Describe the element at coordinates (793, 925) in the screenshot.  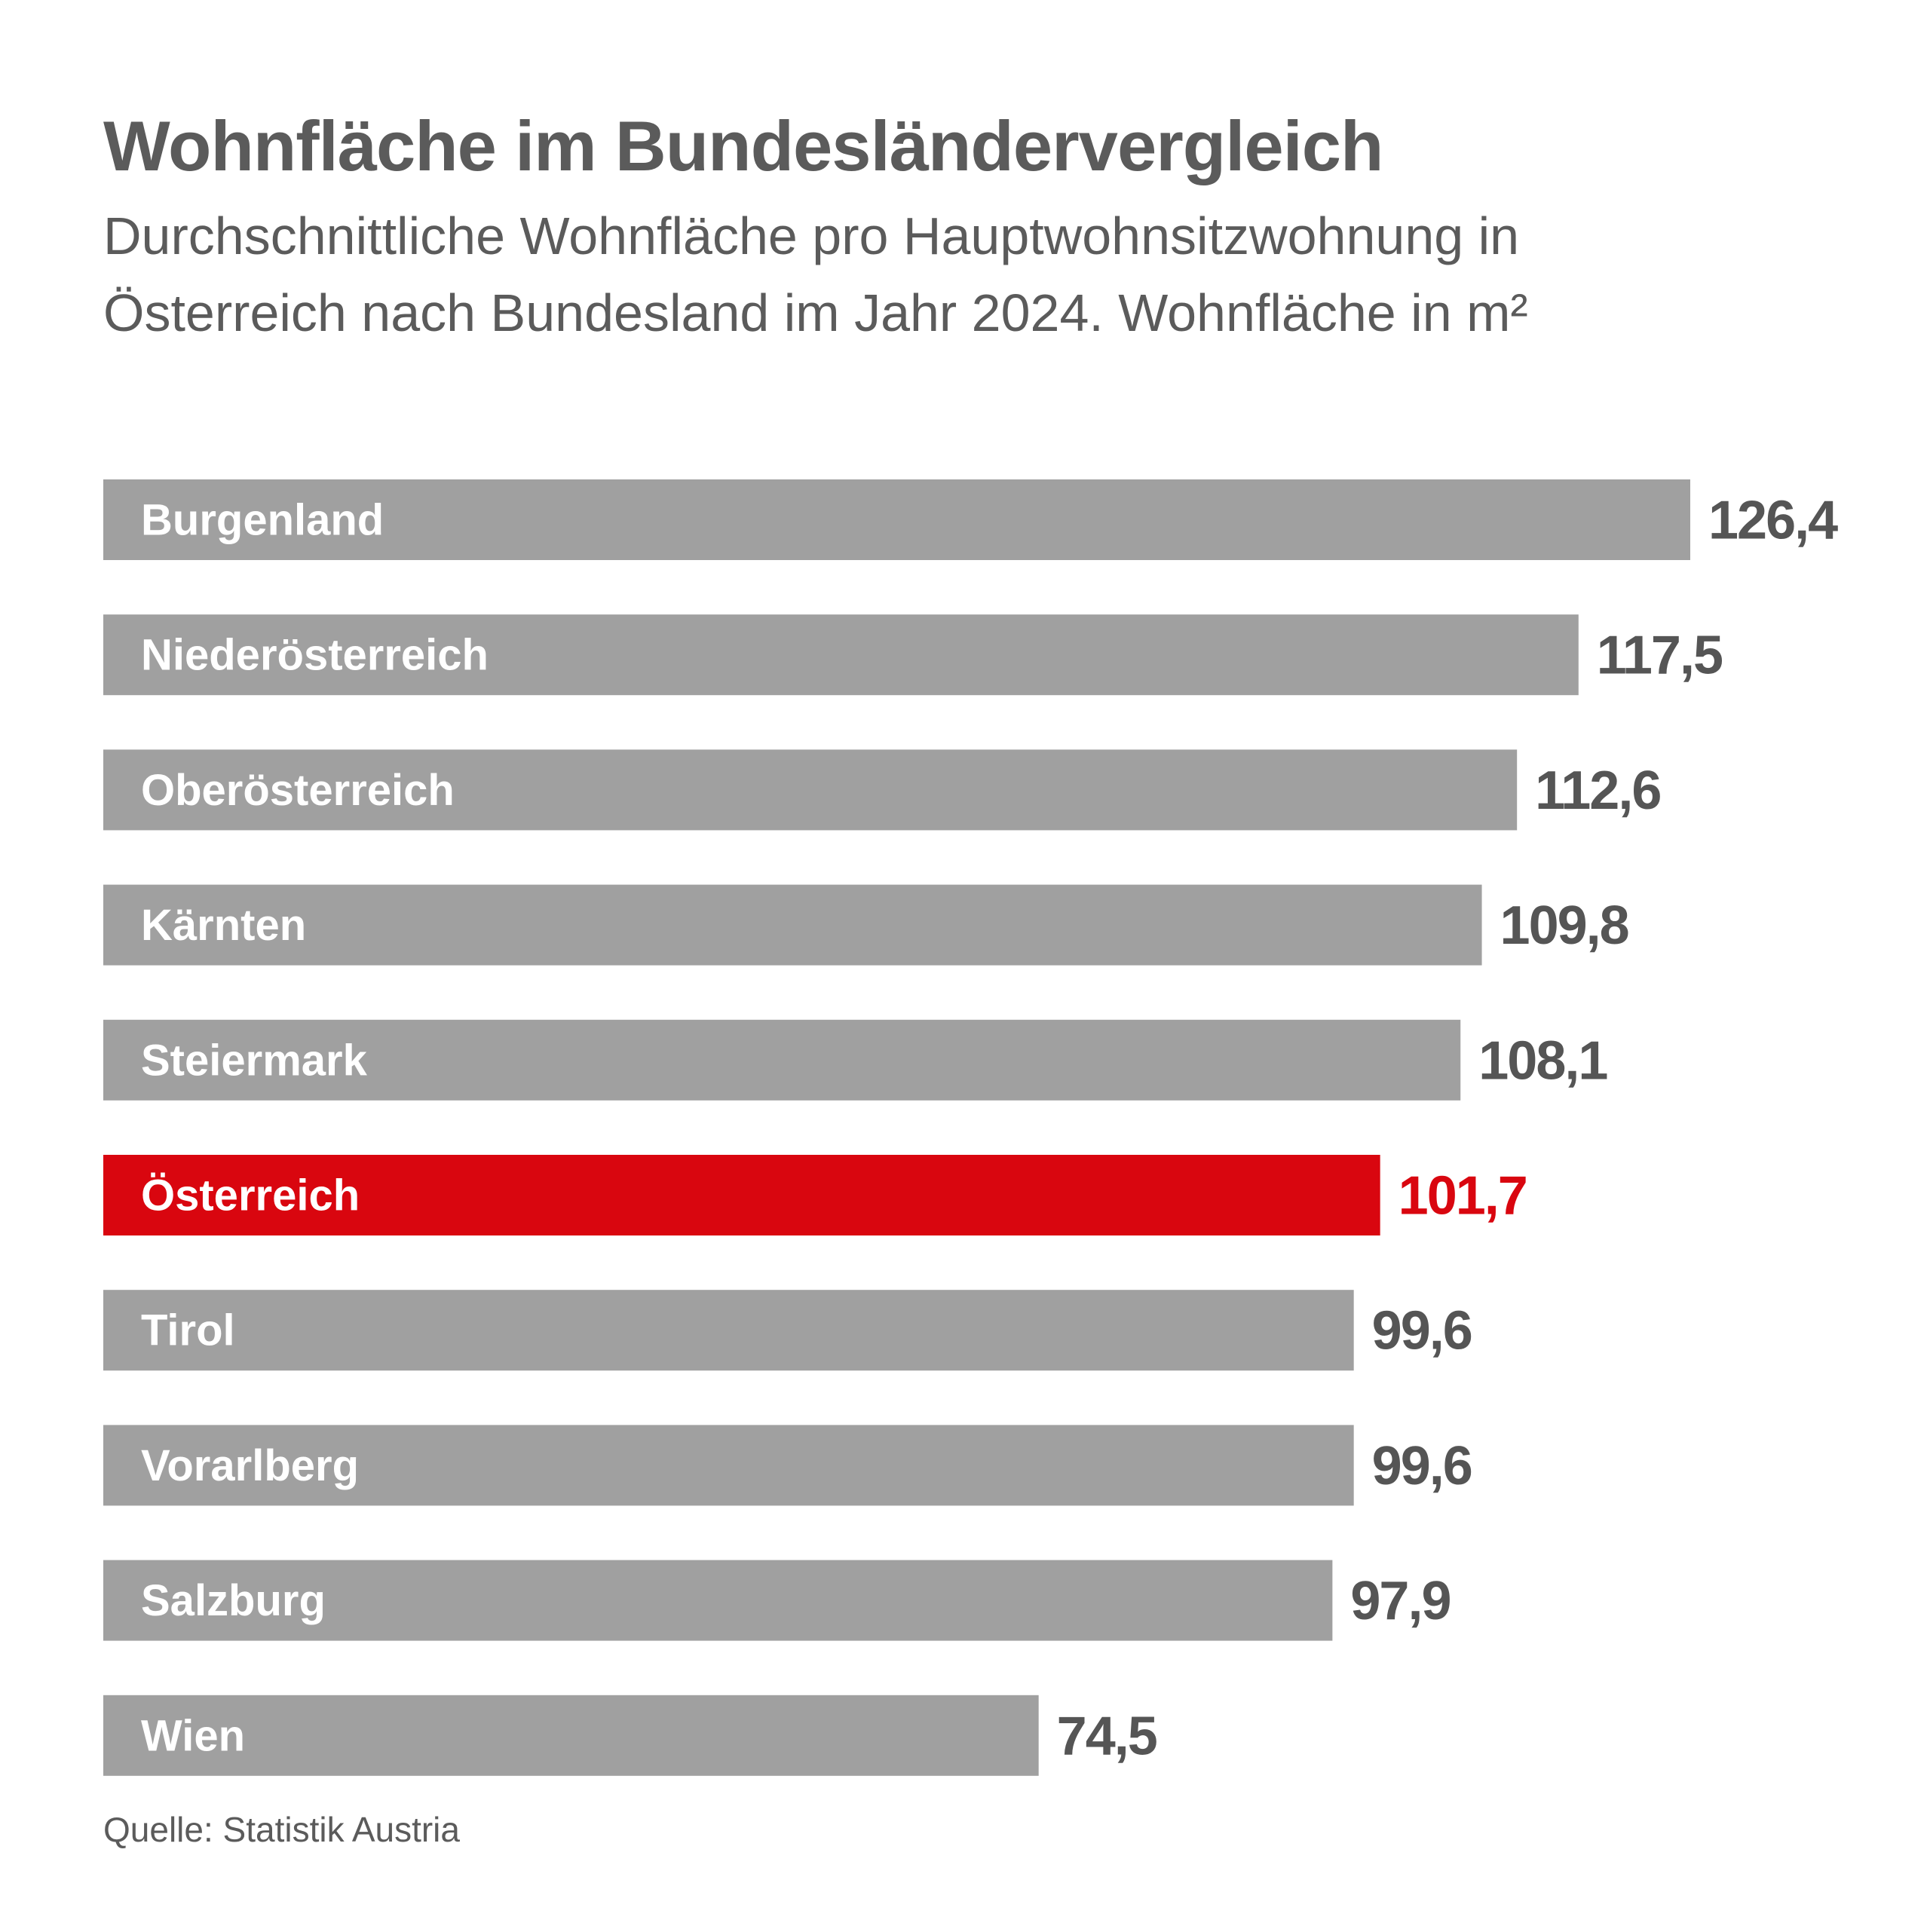
I see `bar-kaernten` at that location.